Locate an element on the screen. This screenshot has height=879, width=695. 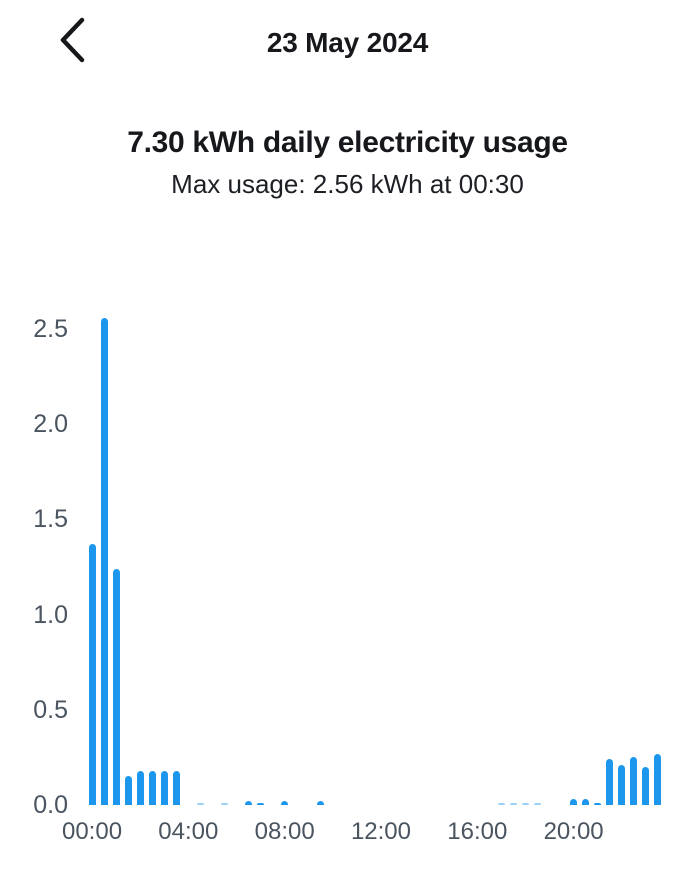
usage-bar-00:00 is located at coordinates (92, 674).